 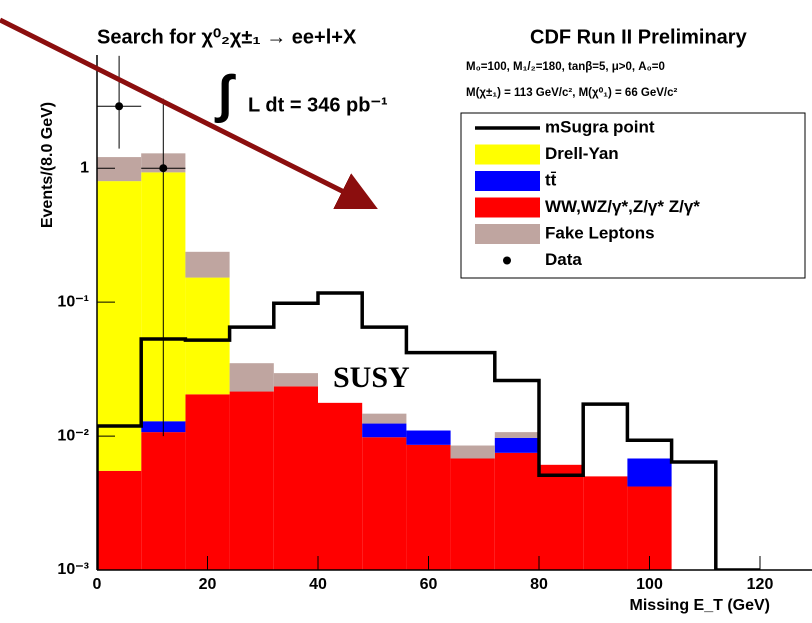 What do you see at coordinates (600, 232) in the screenshot?
I see `legend-label: Fake Leptons` at bounding box center [600, 232].